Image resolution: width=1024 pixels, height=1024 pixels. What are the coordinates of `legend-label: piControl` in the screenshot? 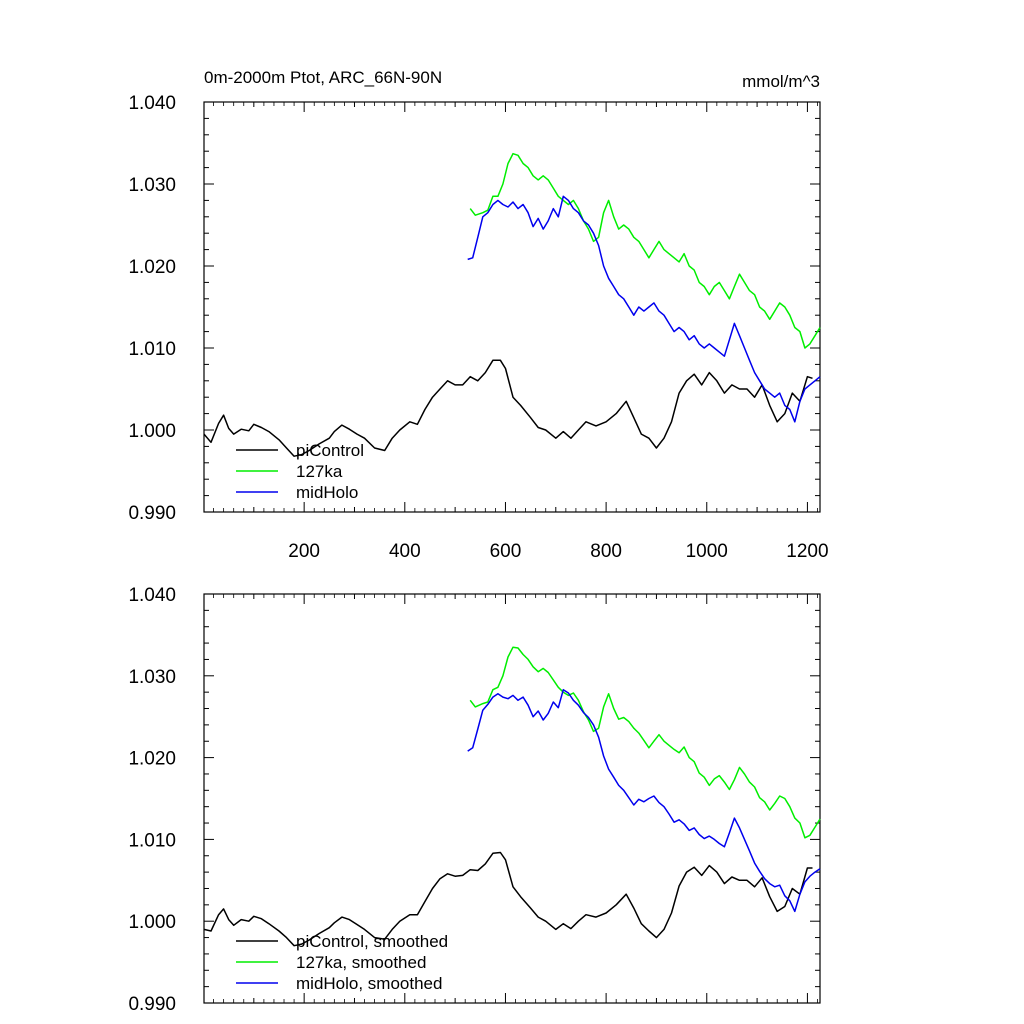 It's located at (330, 450).